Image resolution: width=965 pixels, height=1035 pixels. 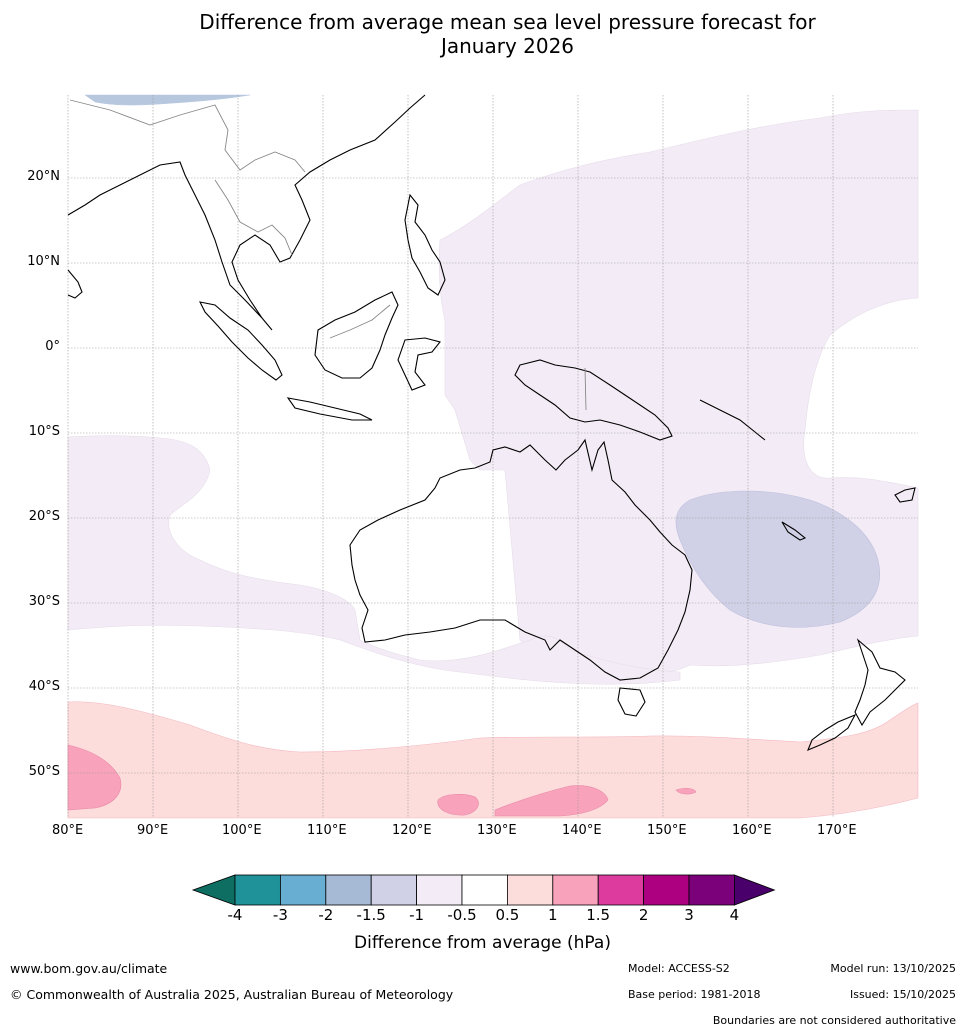 What do you see at coordinates (419, 364) in the screenshot?
I see `coastline-sulawesi` at bounding box center [419, 364].